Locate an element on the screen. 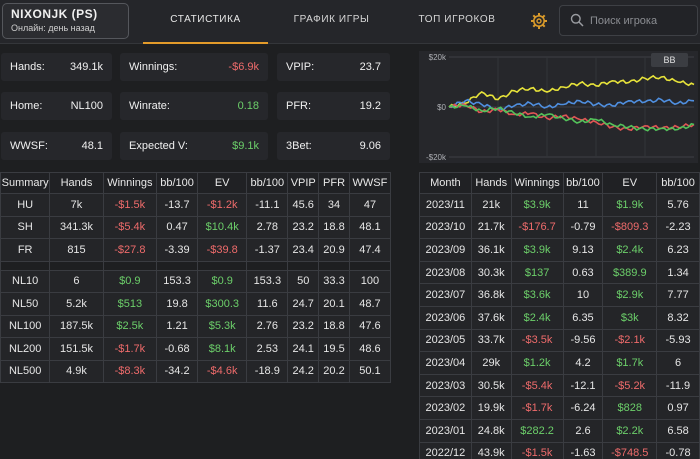 This screenshot has height=459, width=700. table-cell: 50 is located at coordinates (303, 281).